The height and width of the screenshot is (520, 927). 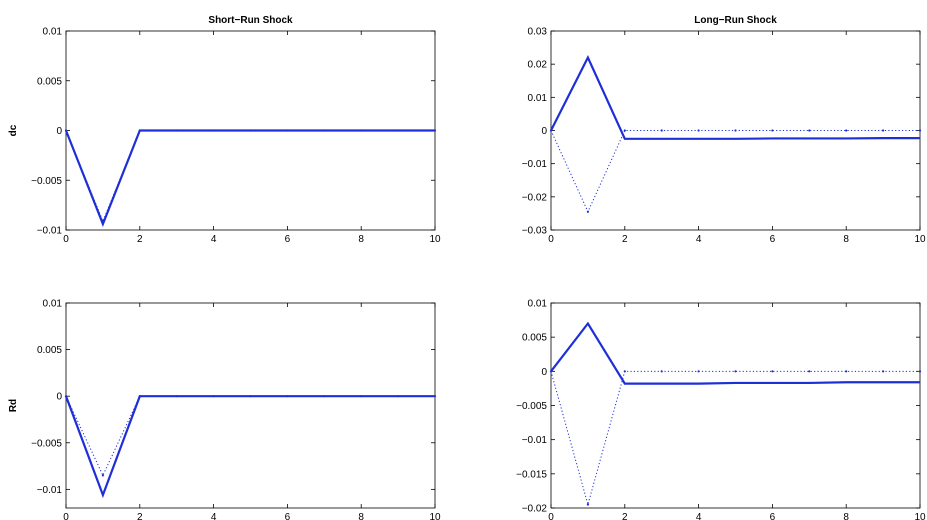 What do you see at coordinates (538, 32) in the screenshot?
I see `y-tick-label: 0.03` at bounding box center [538, 32].